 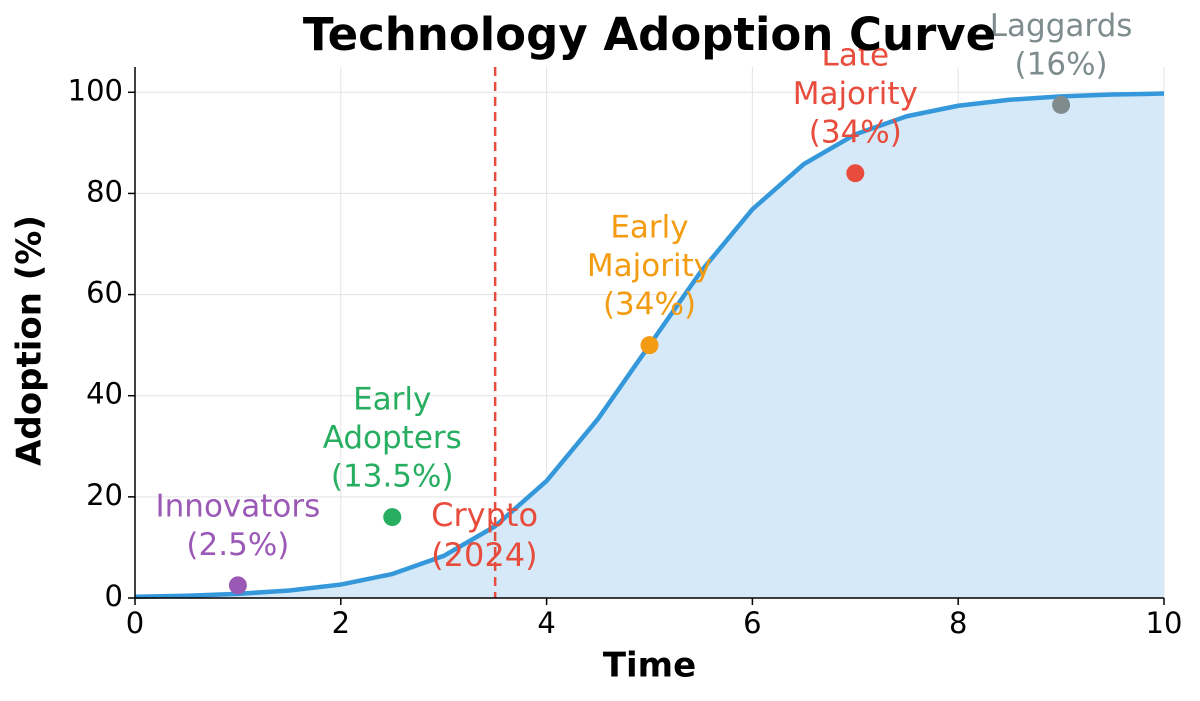 I want to click on y-tick-label: 100, so click(x=95, y=90).